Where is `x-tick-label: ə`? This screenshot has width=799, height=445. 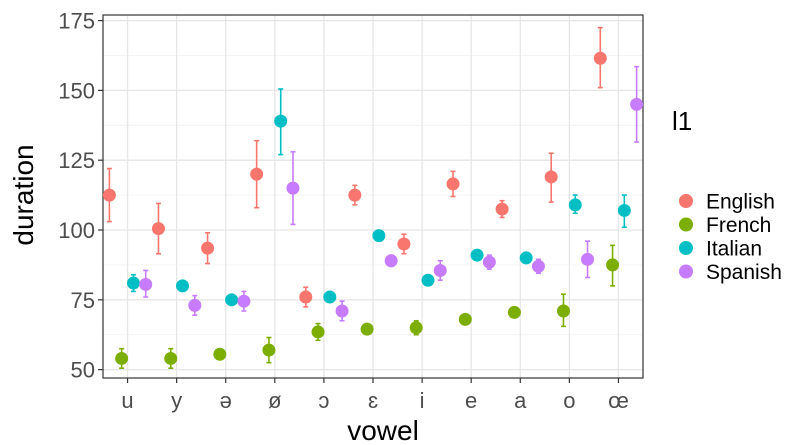
x-tick-label: ə is located at coordinates (226, 400).